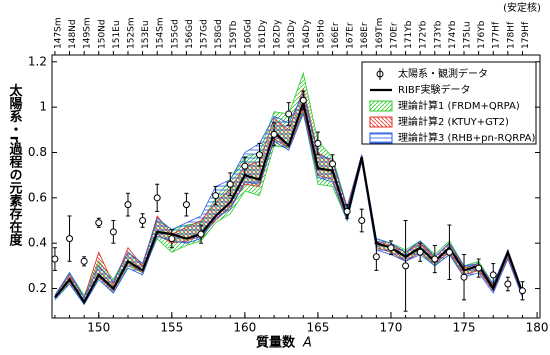 The image size is (550, 355). I want to click on top-isotope-label: 149Sm, so click(88, 33).